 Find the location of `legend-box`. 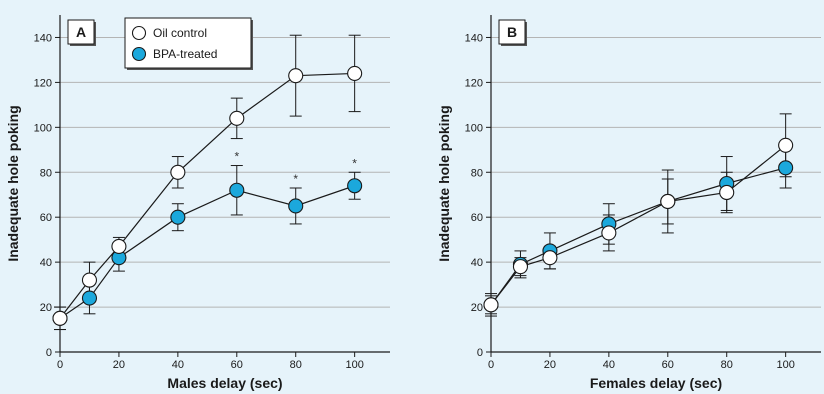

legend-box is located at coordinates (188, 43).